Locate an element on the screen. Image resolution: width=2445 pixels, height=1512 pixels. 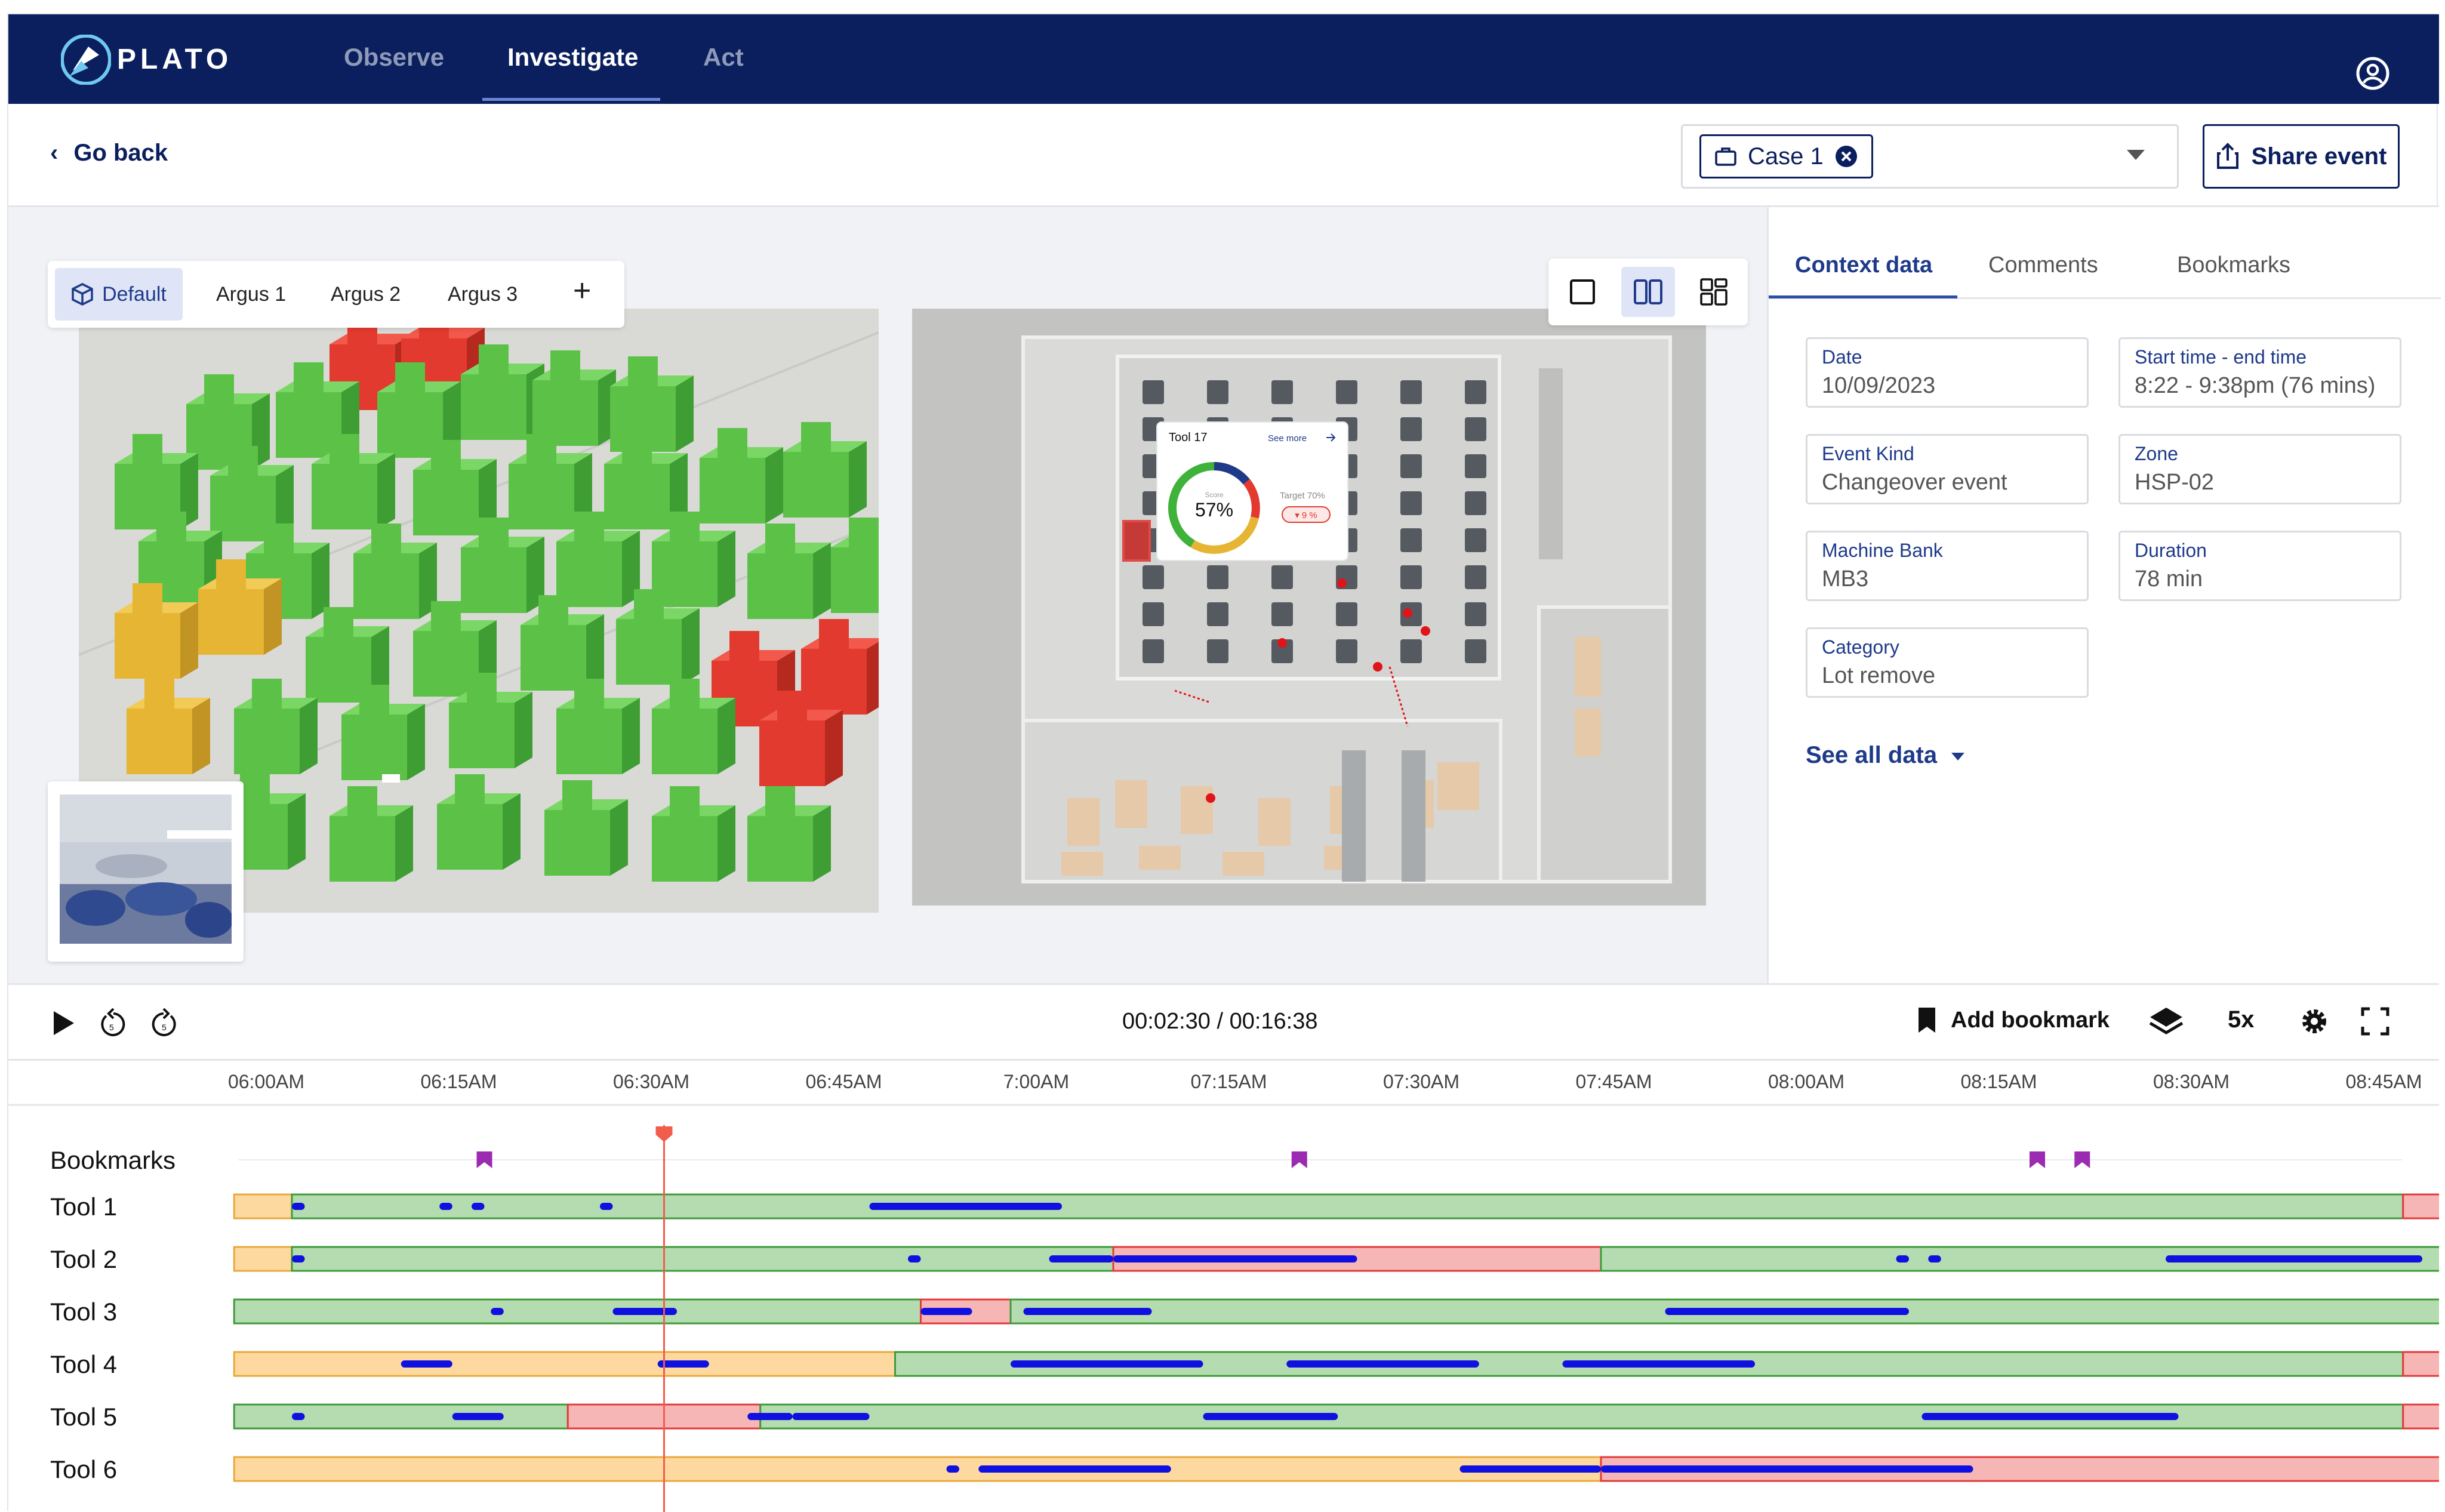
playhead-handle is located at coordinates (664, 1134).